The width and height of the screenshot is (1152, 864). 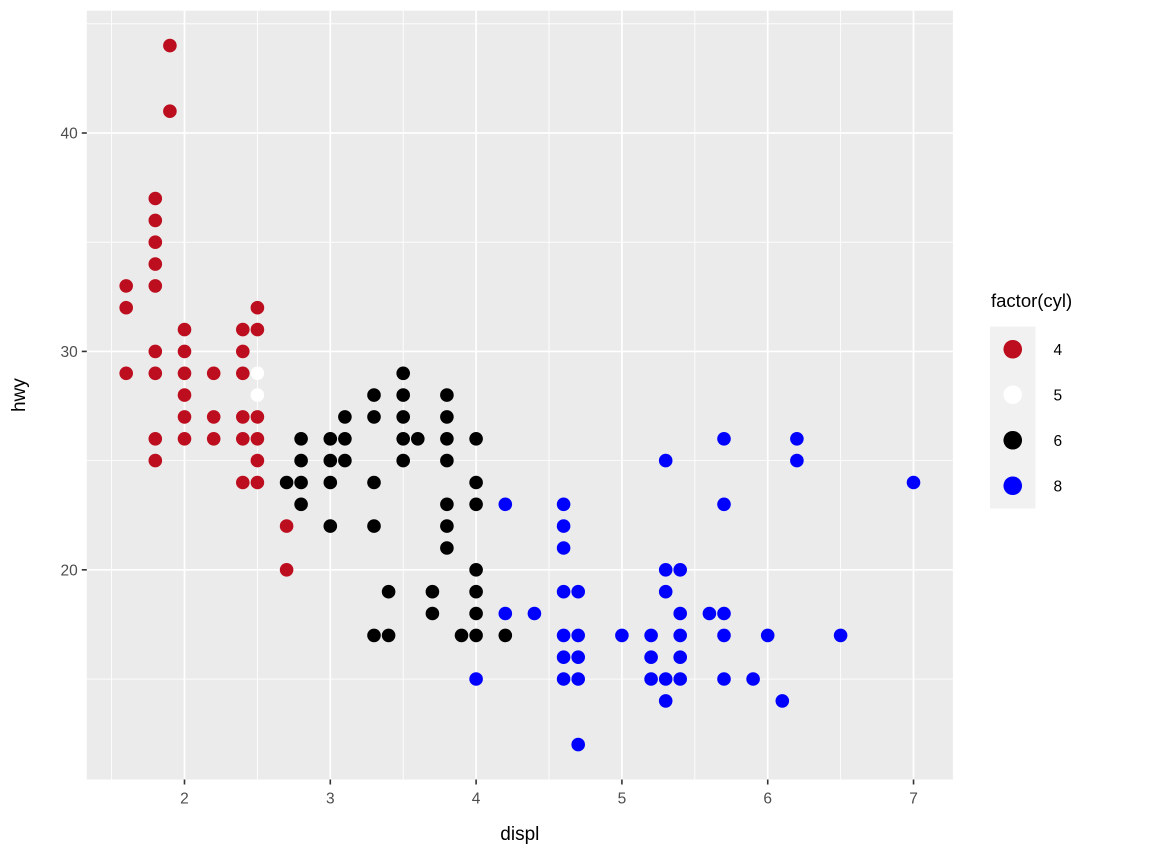 What do you see at coordinates (1026, 440) in the screenshot?
I see `legend-item-cyl6: 6` at bounding box center [1026, 440].